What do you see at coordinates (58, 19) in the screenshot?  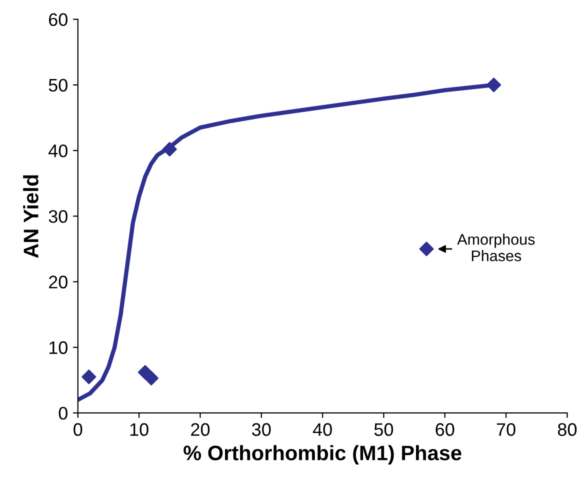 I see `y-tick-label: 60` at bounding box center [58, 19].